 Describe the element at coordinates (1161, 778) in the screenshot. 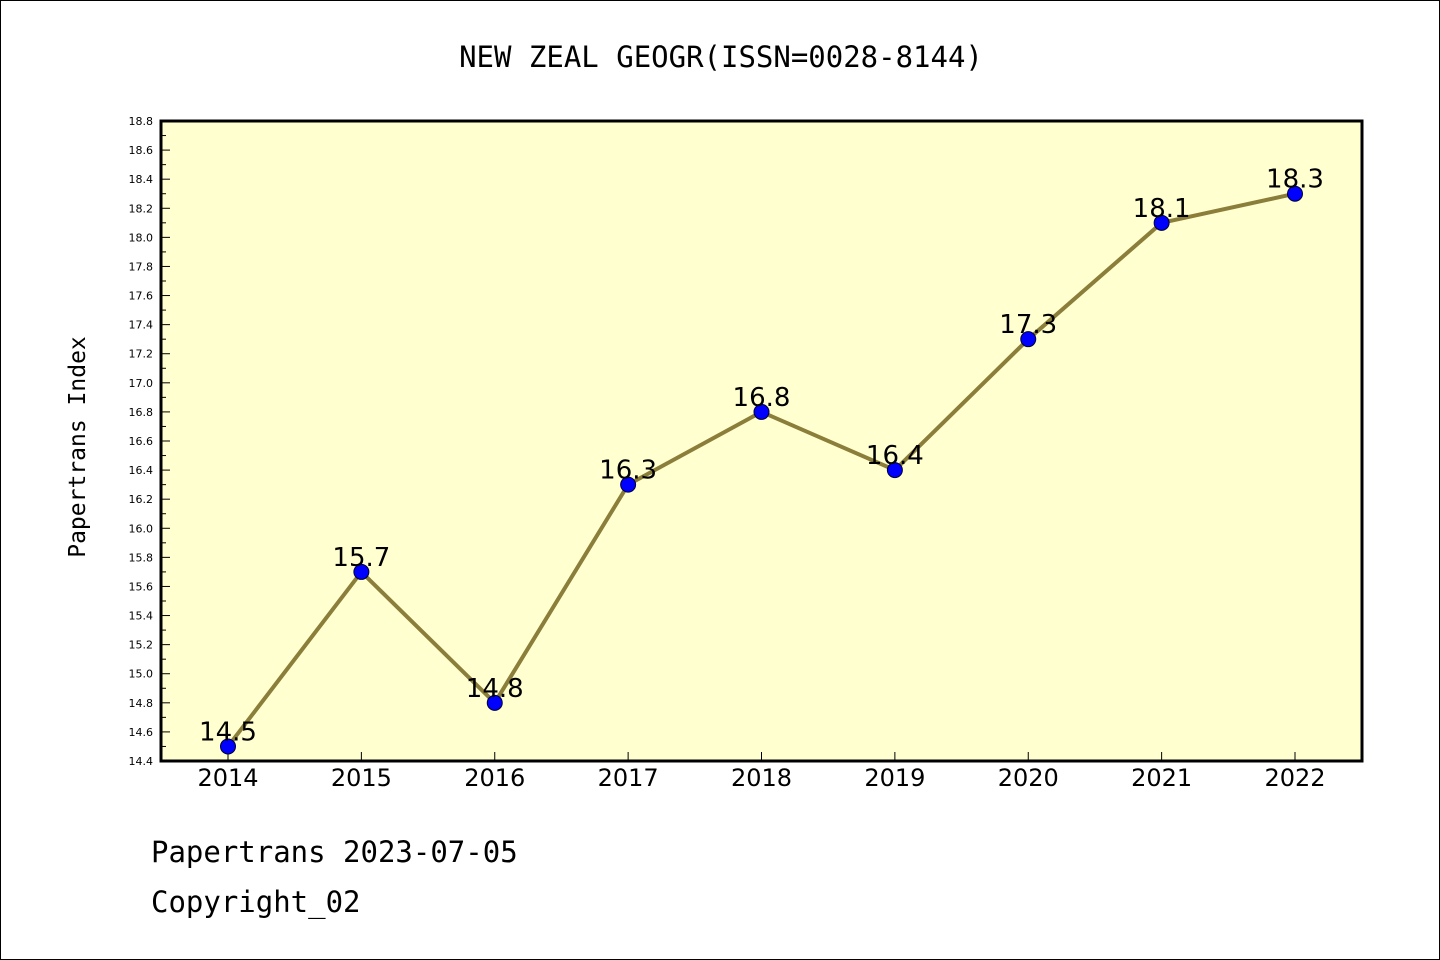

I see `x-tick-label: 2021` at that location.